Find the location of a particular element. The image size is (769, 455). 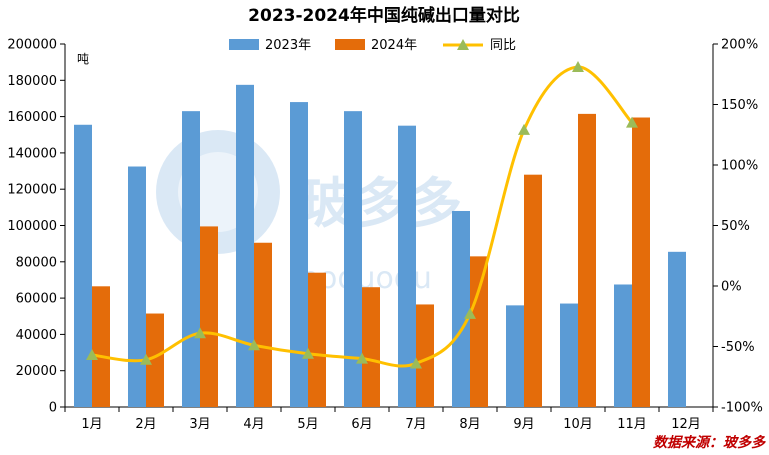

legend-label-2023: 2023年 is located at coordinates (288, 45).